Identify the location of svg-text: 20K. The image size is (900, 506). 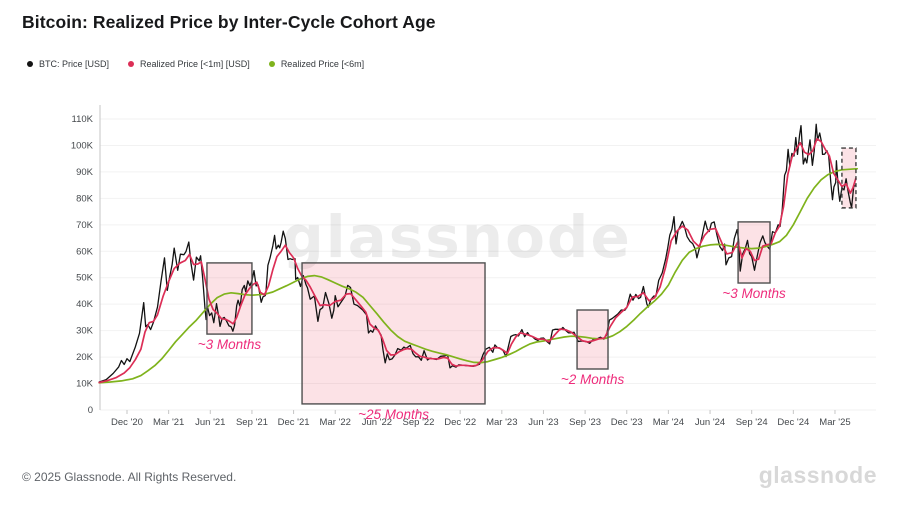
(85, 357).